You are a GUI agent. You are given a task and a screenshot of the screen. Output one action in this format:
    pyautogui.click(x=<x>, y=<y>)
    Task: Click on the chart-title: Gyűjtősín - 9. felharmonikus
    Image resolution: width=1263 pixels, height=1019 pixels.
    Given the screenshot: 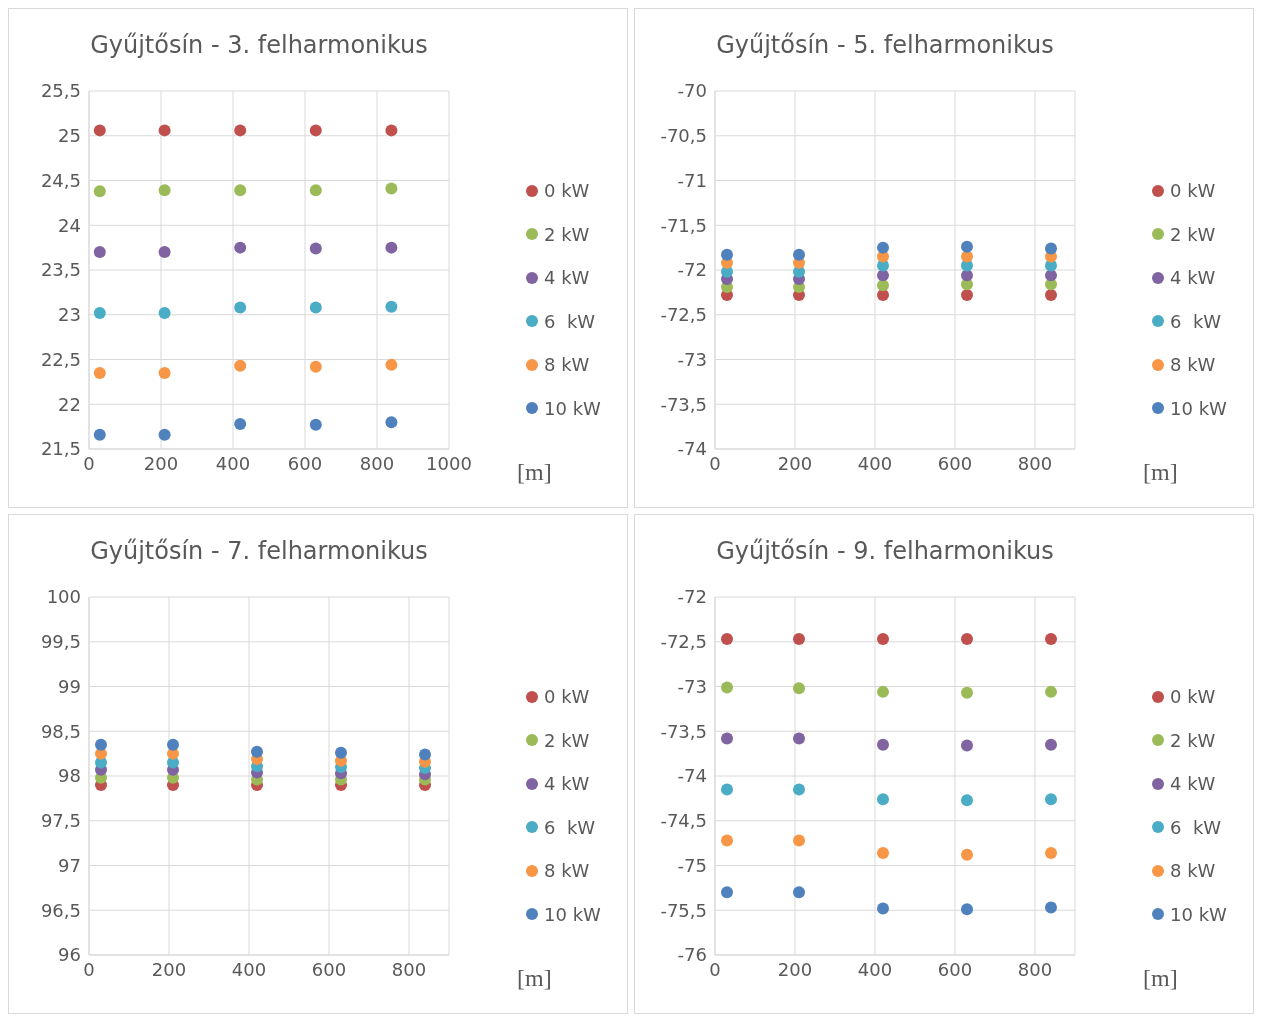 What is the action you would take?
    pyautogui.click(x=885, y=551)
    